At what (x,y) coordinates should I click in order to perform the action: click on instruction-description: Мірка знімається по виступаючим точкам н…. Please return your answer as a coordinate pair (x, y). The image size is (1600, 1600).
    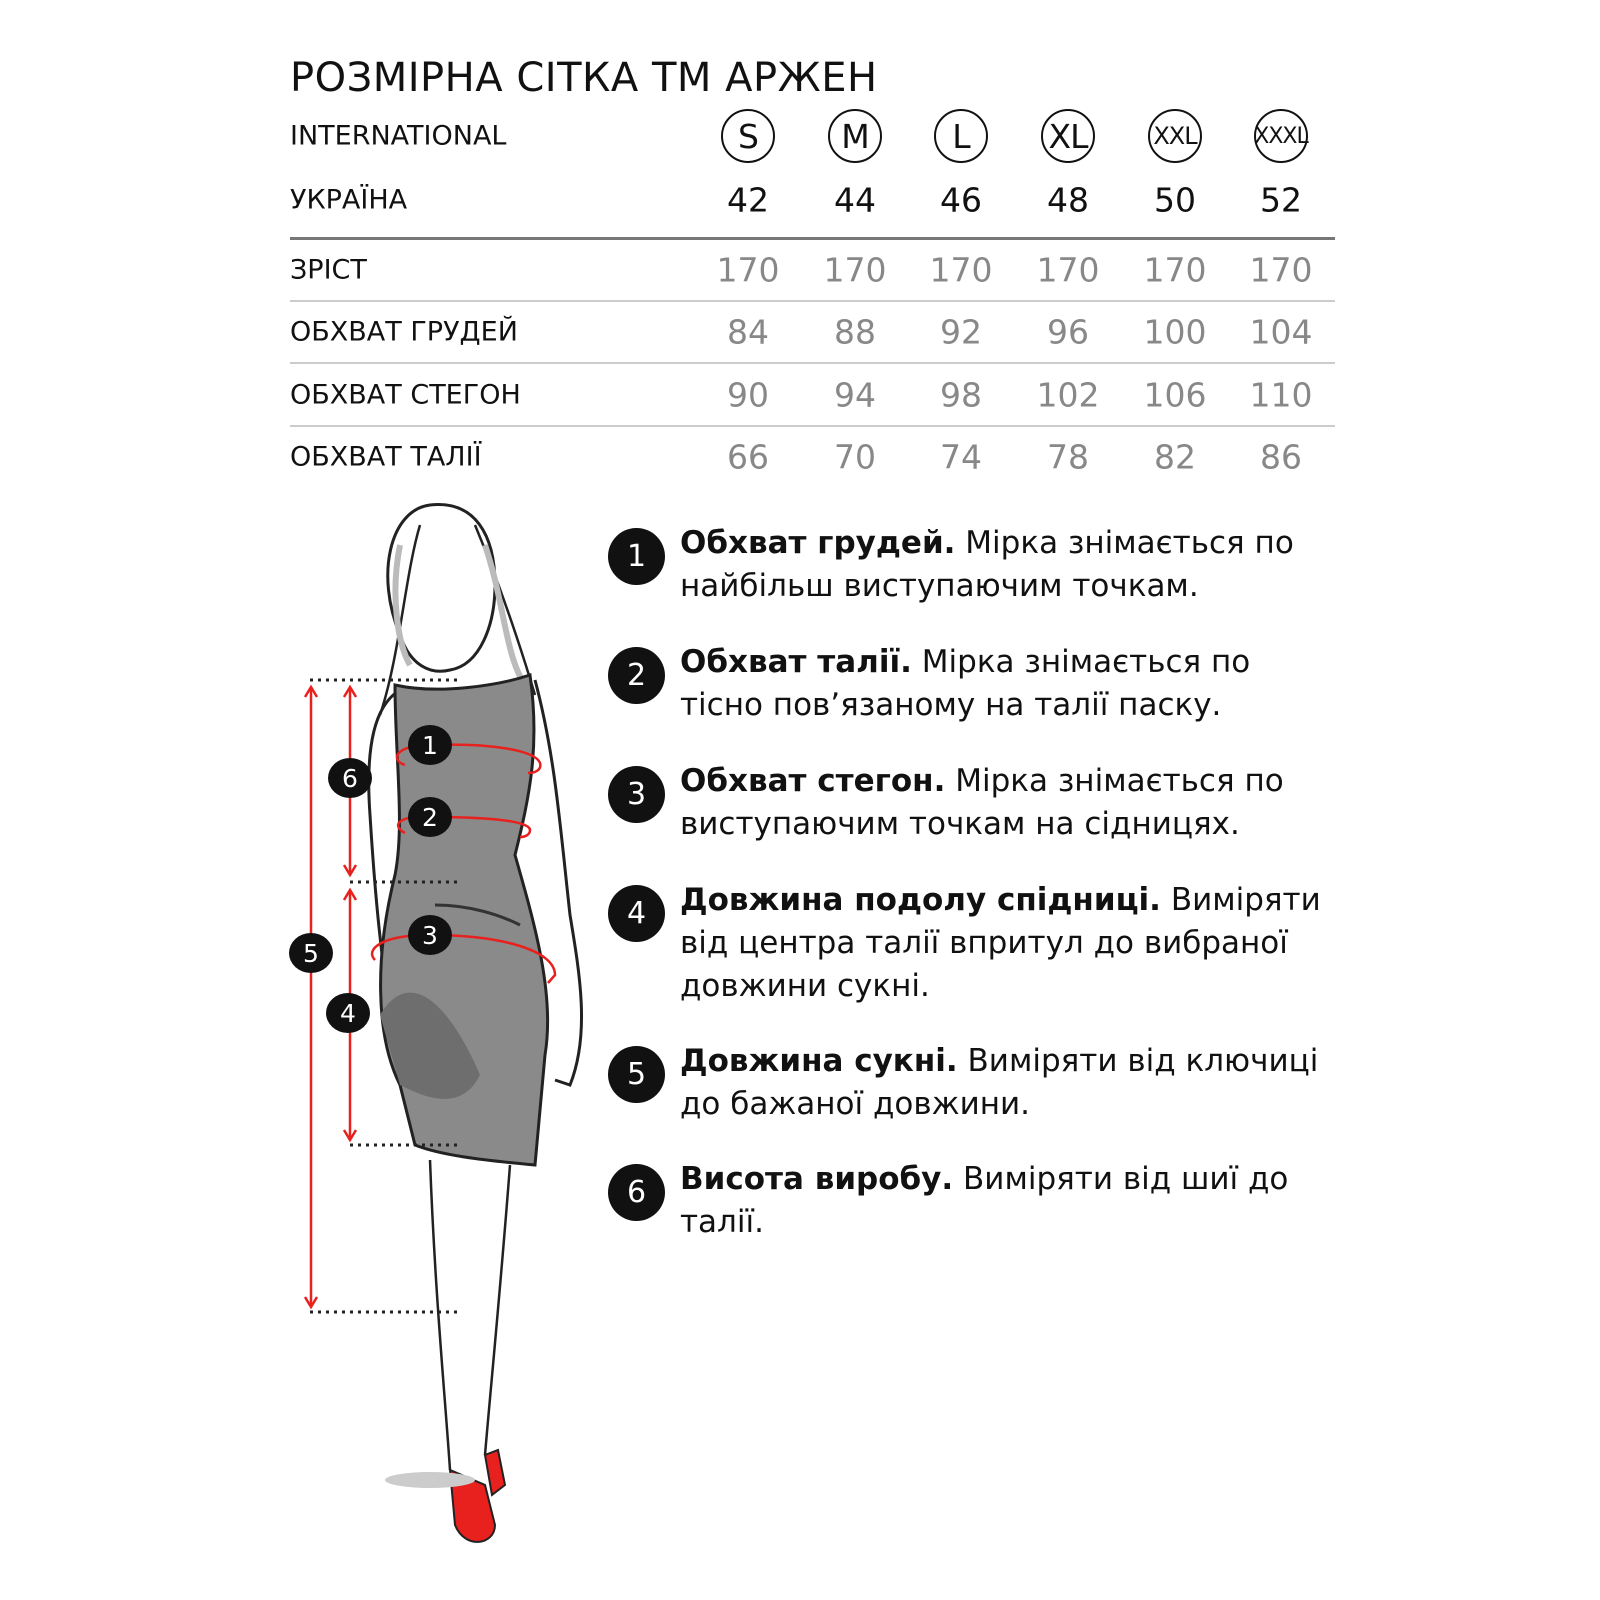
    Looking at the image, I should click on (982, 802).